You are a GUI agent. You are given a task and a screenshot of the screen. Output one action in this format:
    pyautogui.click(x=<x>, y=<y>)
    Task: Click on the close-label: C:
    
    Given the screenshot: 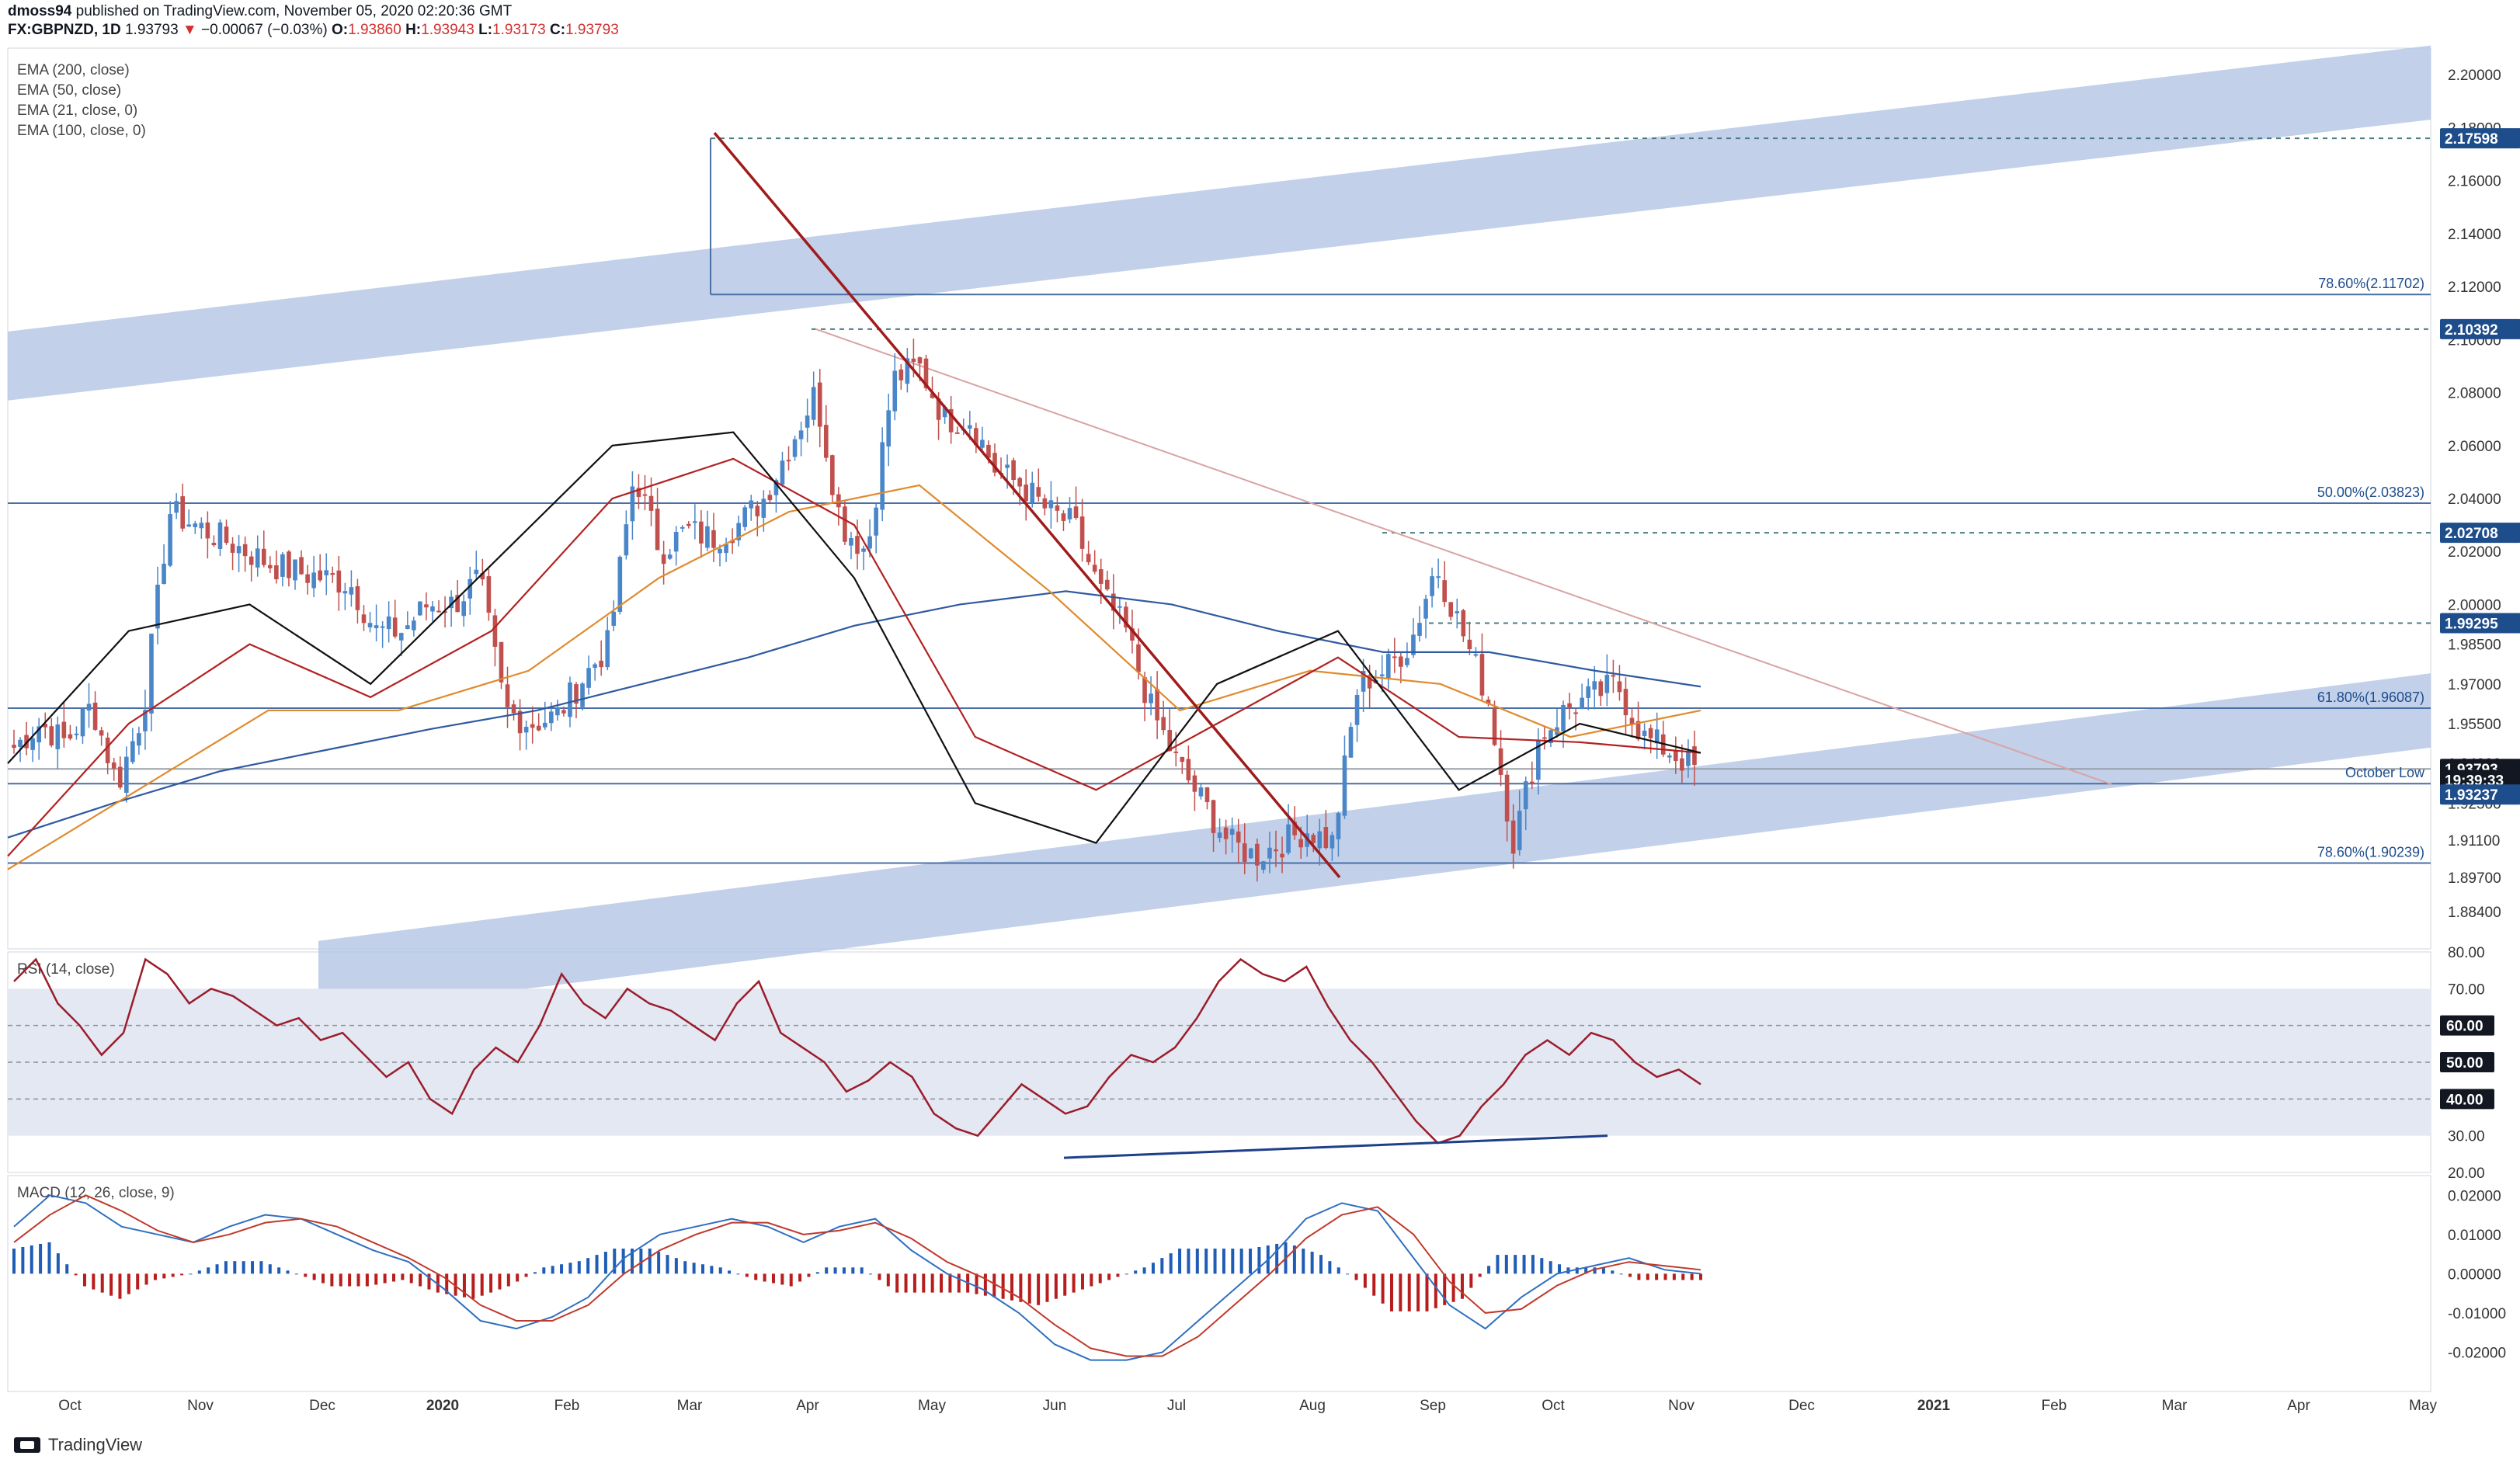 What is the action you would take?
    pyautogui.click(x=558, y=30)
    